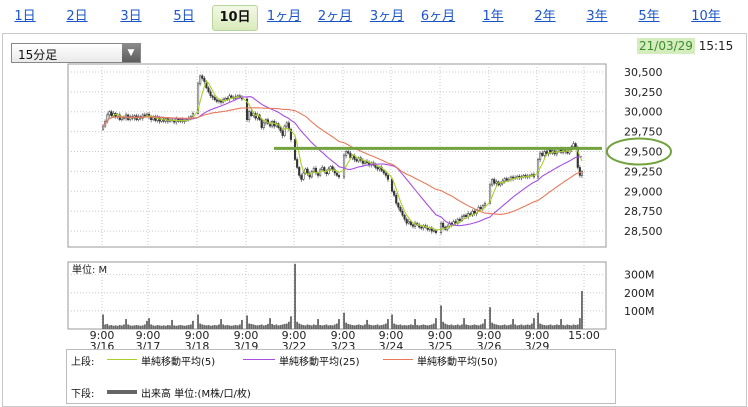 Image resolution: width=748 pixels, height=407 pixels. I want to click on tab-11: 3年, so click(597, 16).